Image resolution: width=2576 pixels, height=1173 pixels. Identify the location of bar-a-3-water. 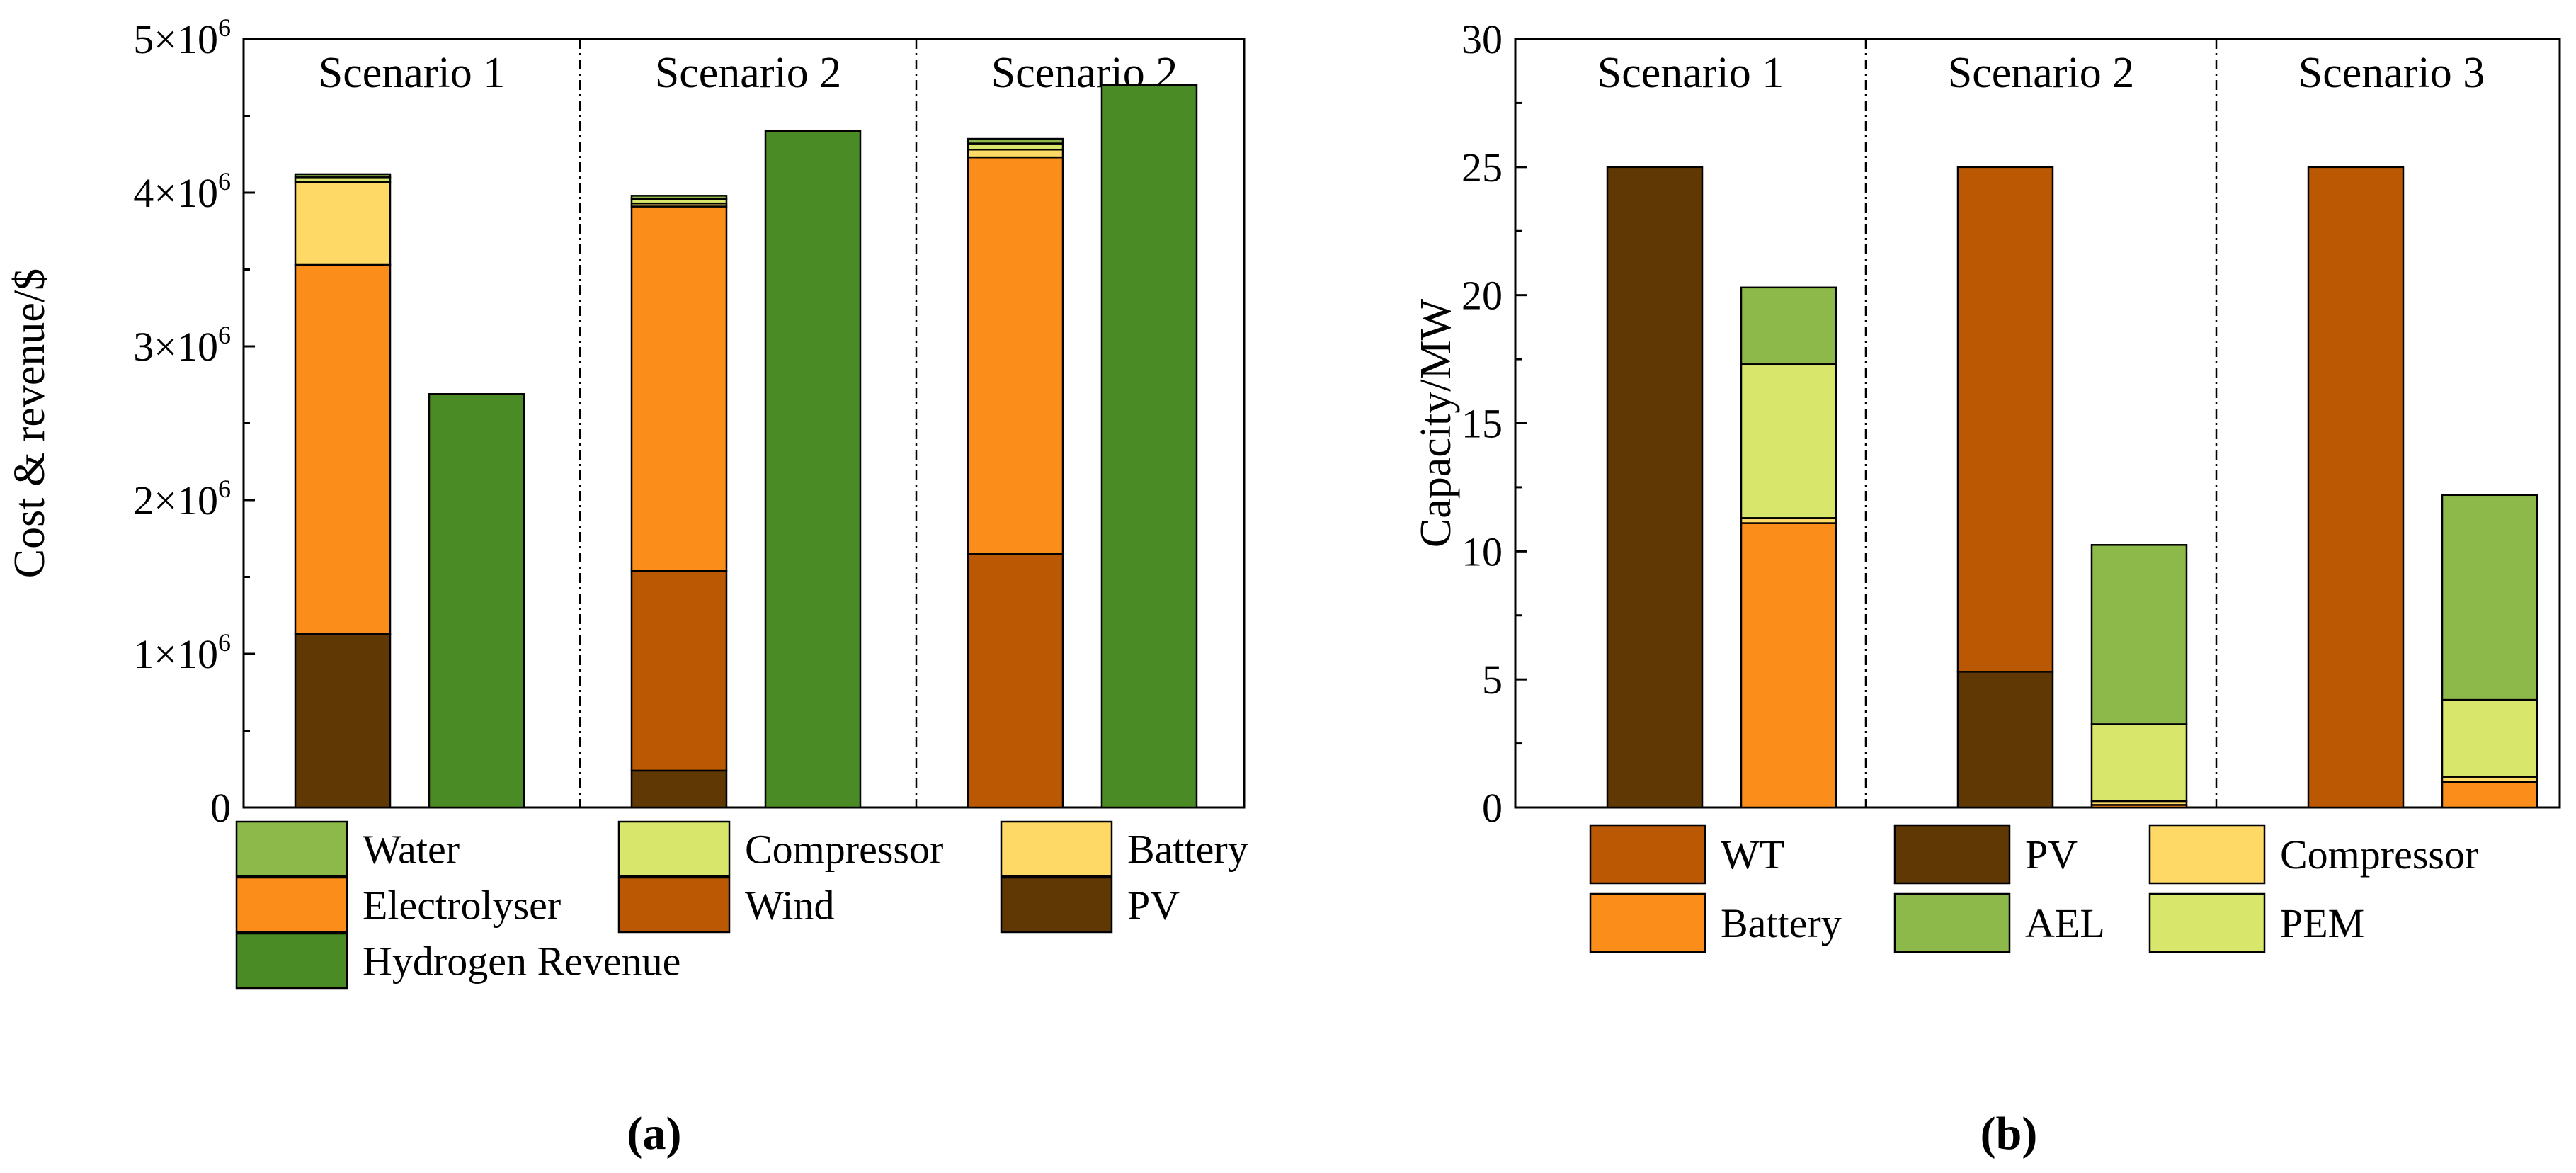
(679, 197).